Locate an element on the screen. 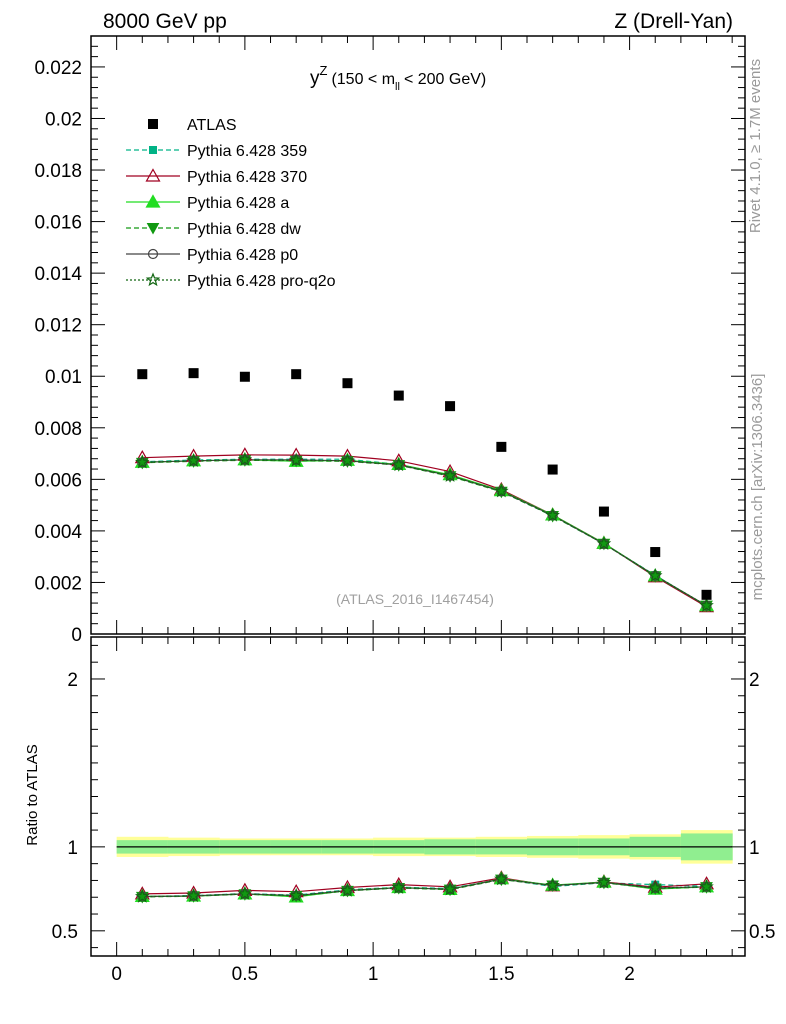 This screenshot has width=786, height=1024. ratio-xtick-label: 0.5 is located at coordinates (245, 974).